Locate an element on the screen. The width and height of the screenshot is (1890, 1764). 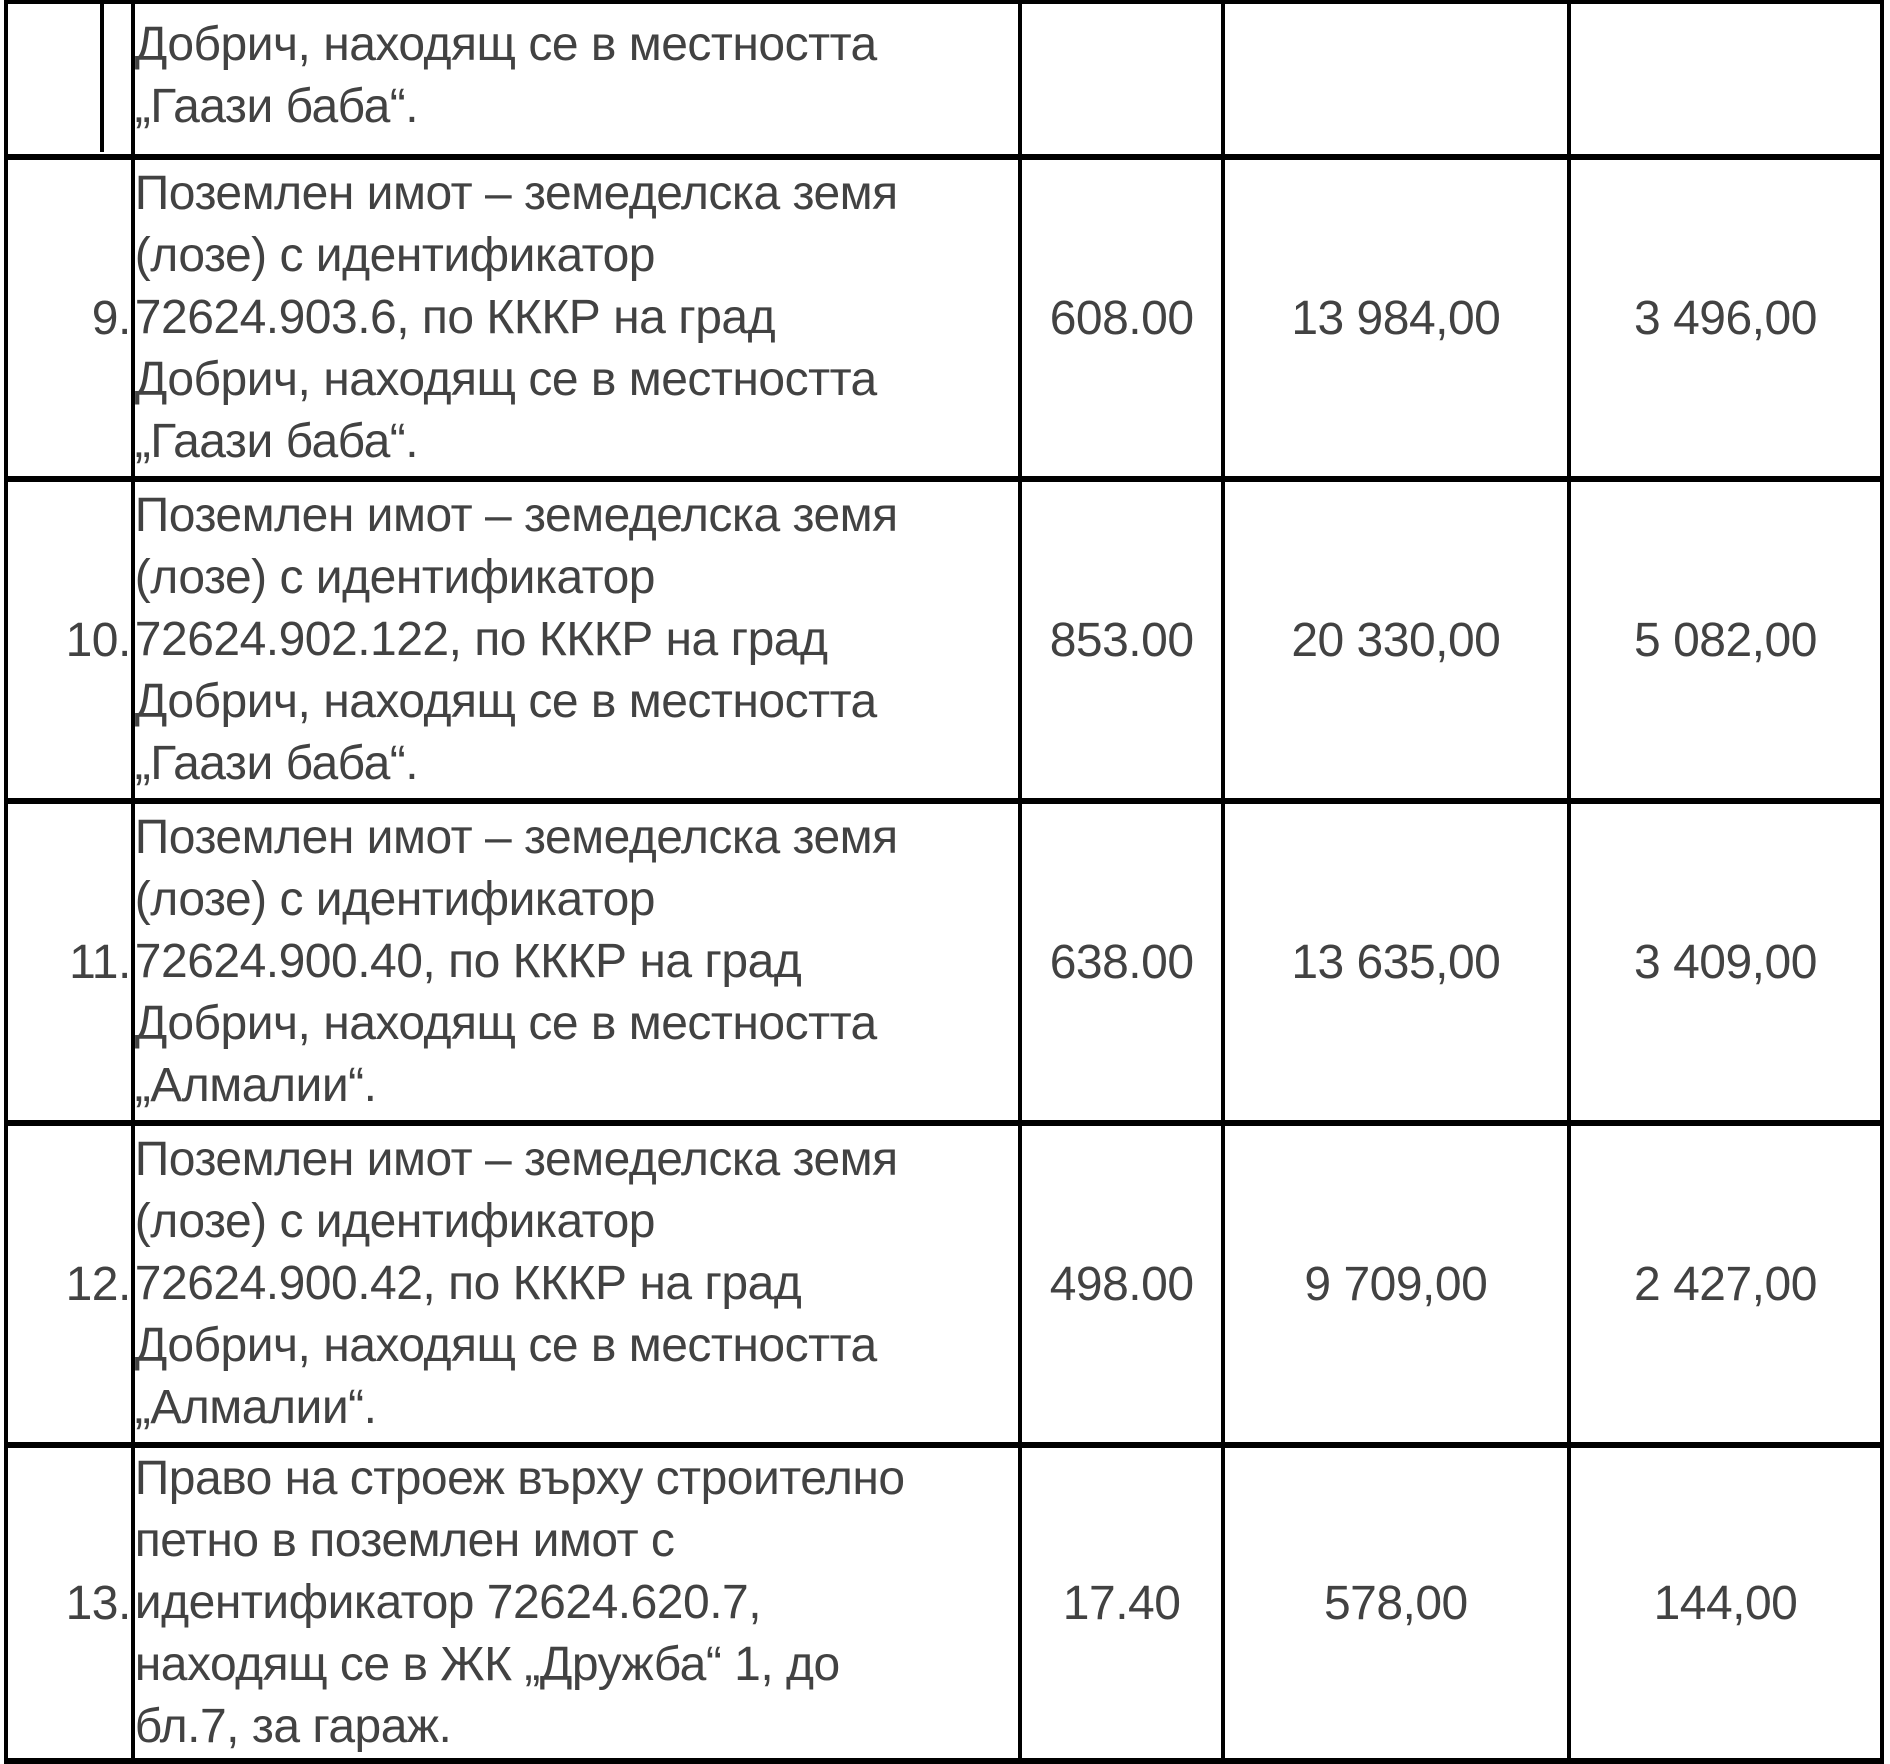
col5-value-cell: 5 082,00 is located at coordinates (1725, 640).